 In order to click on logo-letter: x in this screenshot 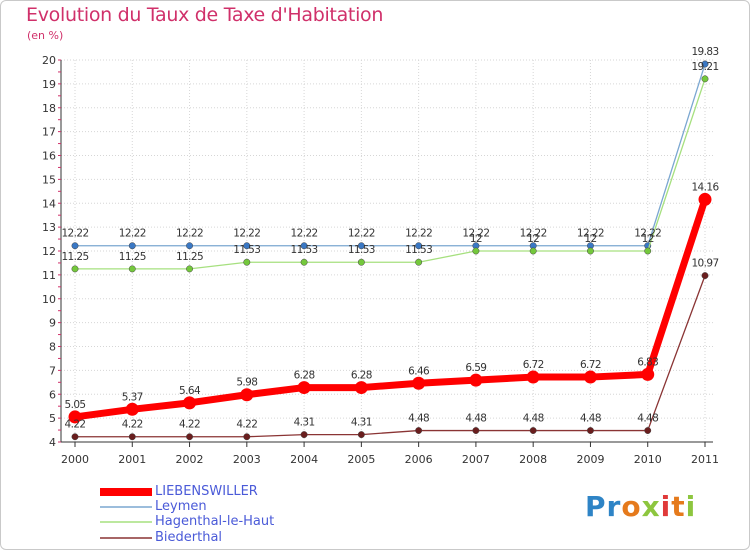, I will do `click(651, 506)`.